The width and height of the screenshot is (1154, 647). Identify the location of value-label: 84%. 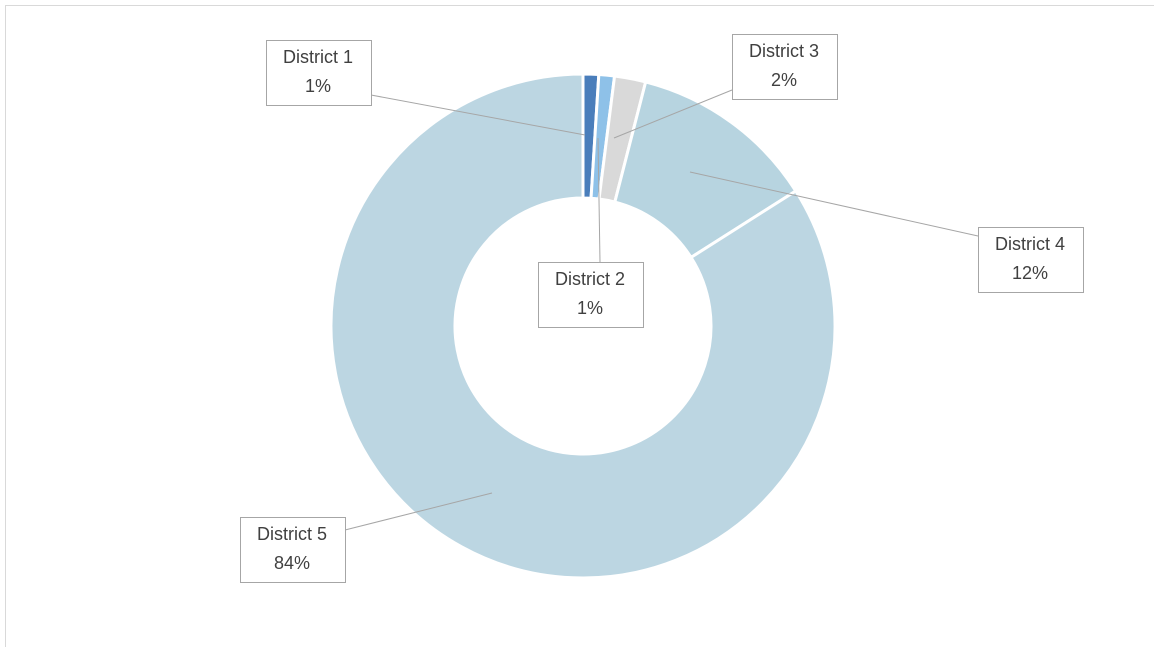
(292, 563).